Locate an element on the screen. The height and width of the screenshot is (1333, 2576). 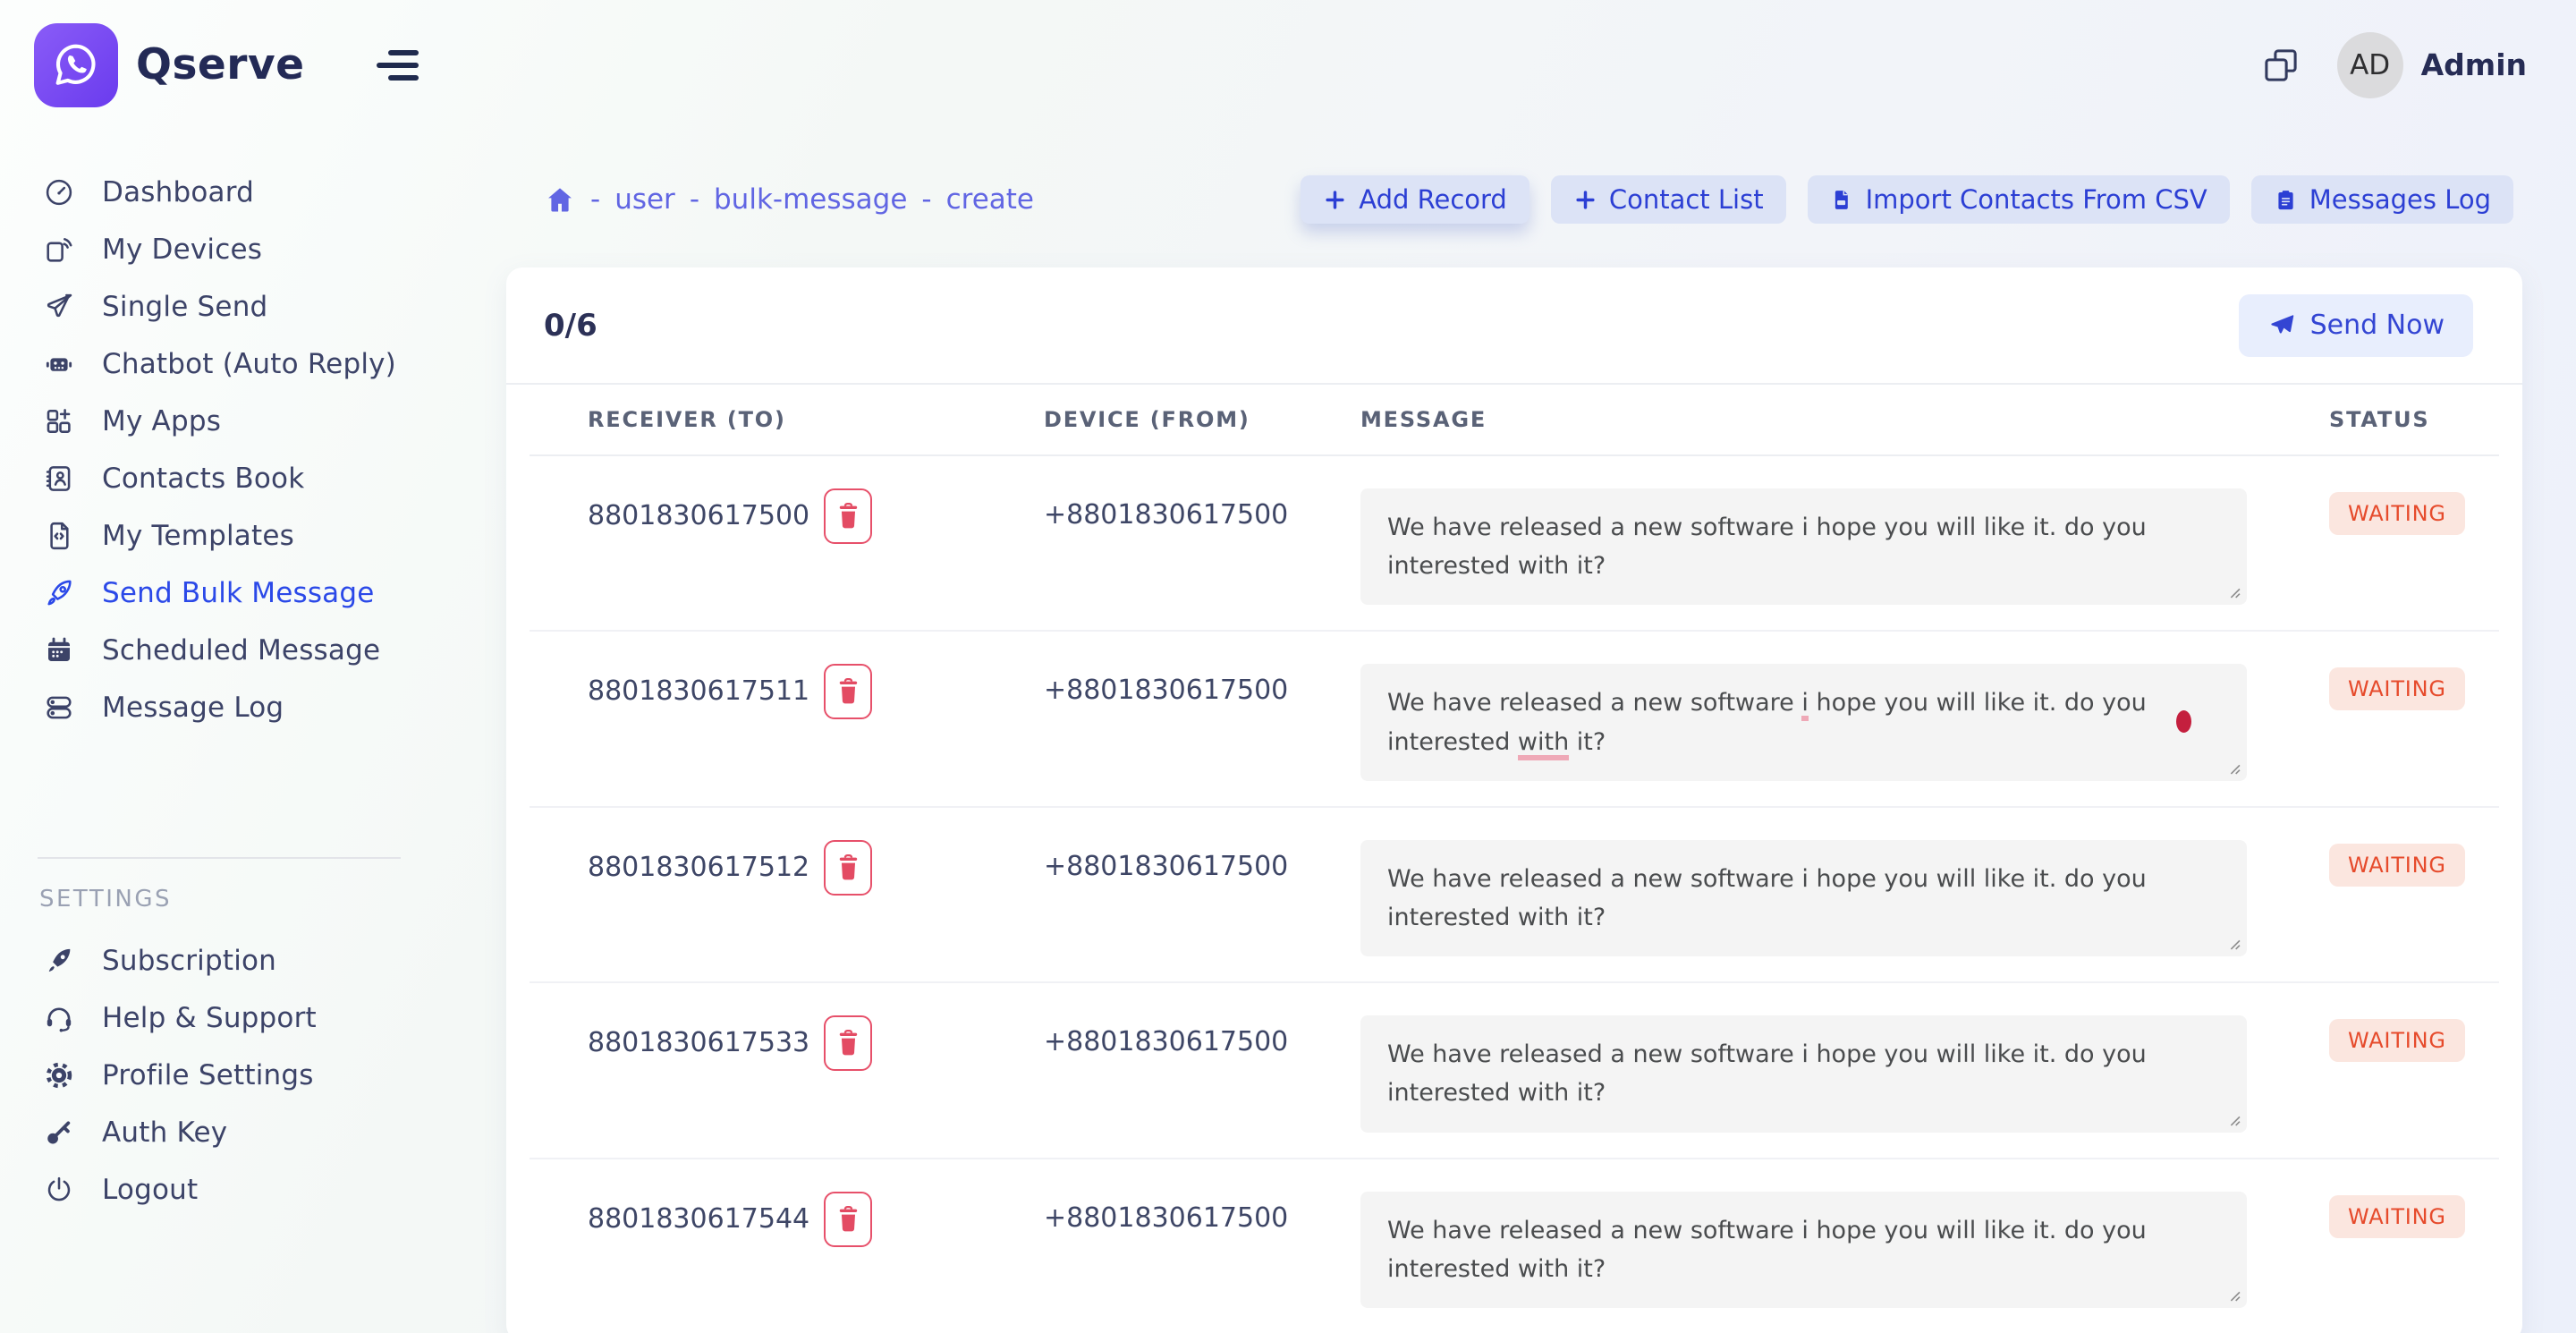
breadcrumb-link-create: create is located at coordinates (989, 199).